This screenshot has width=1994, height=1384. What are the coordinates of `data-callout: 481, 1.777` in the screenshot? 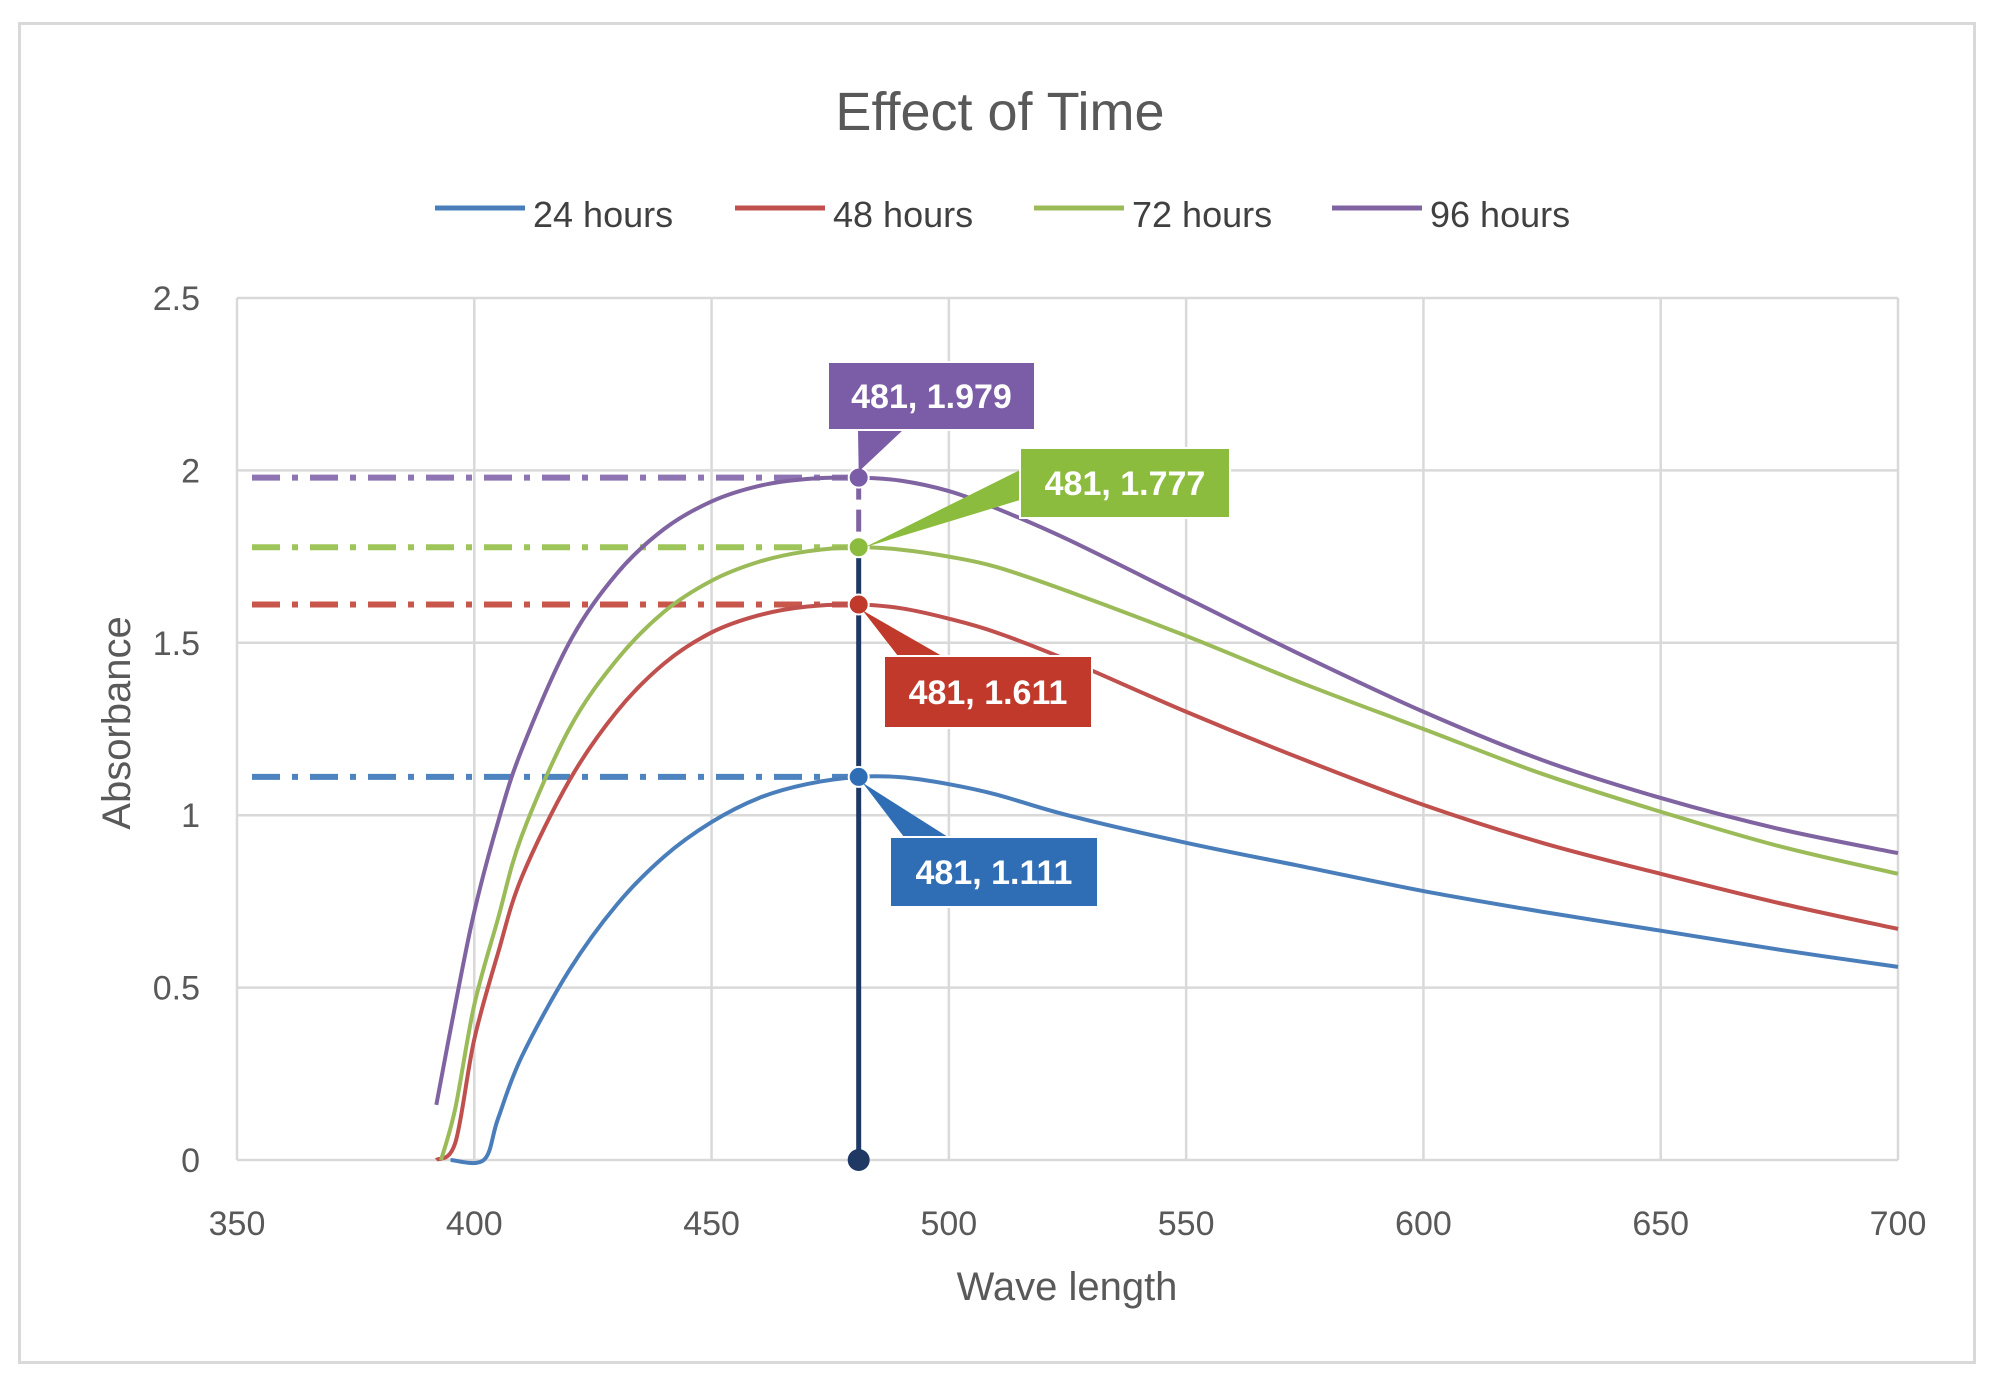 It's located at (1047, 497).